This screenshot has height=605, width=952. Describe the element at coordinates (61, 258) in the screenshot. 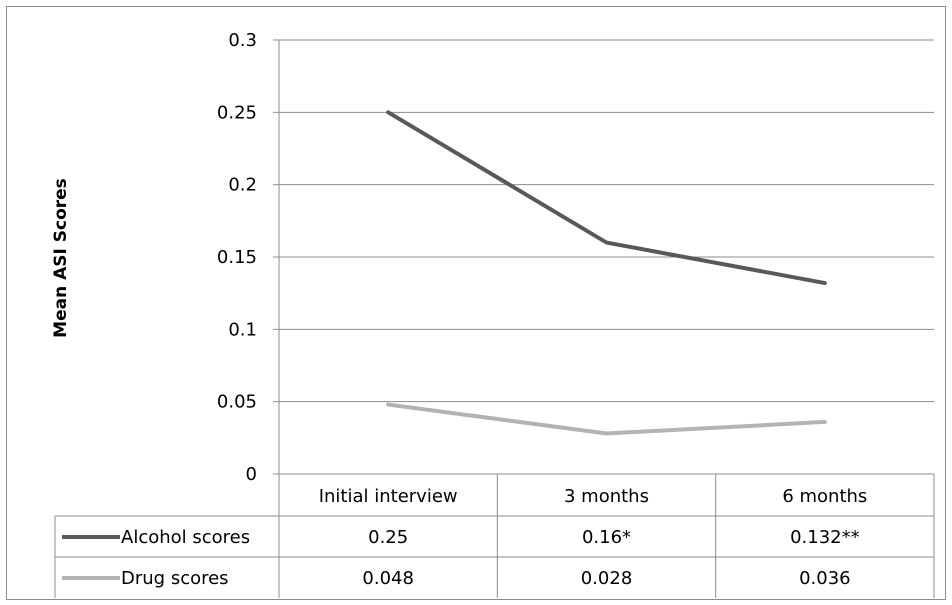

I see `y-axis-label: Mean ASI Scores` at that location.